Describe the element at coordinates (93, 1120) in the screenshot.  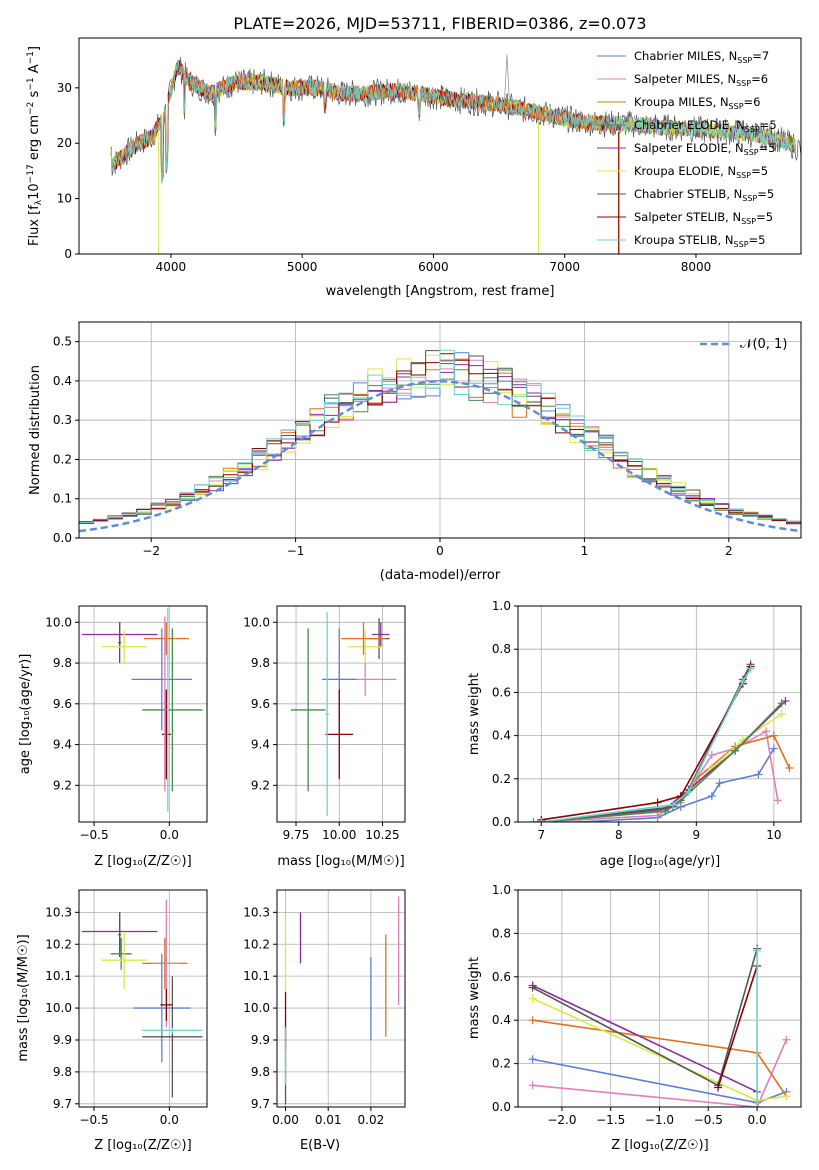
I see `x-tick-label: −0.5` at that location.